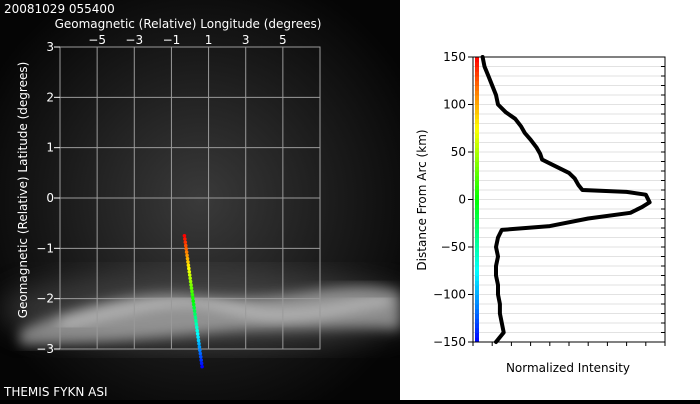 The image size is (700, 404). What do you see at coordinates (209, 40) in the screenshot?
I see `map-x-tick-label: 1` at bounding box center [209, 40].